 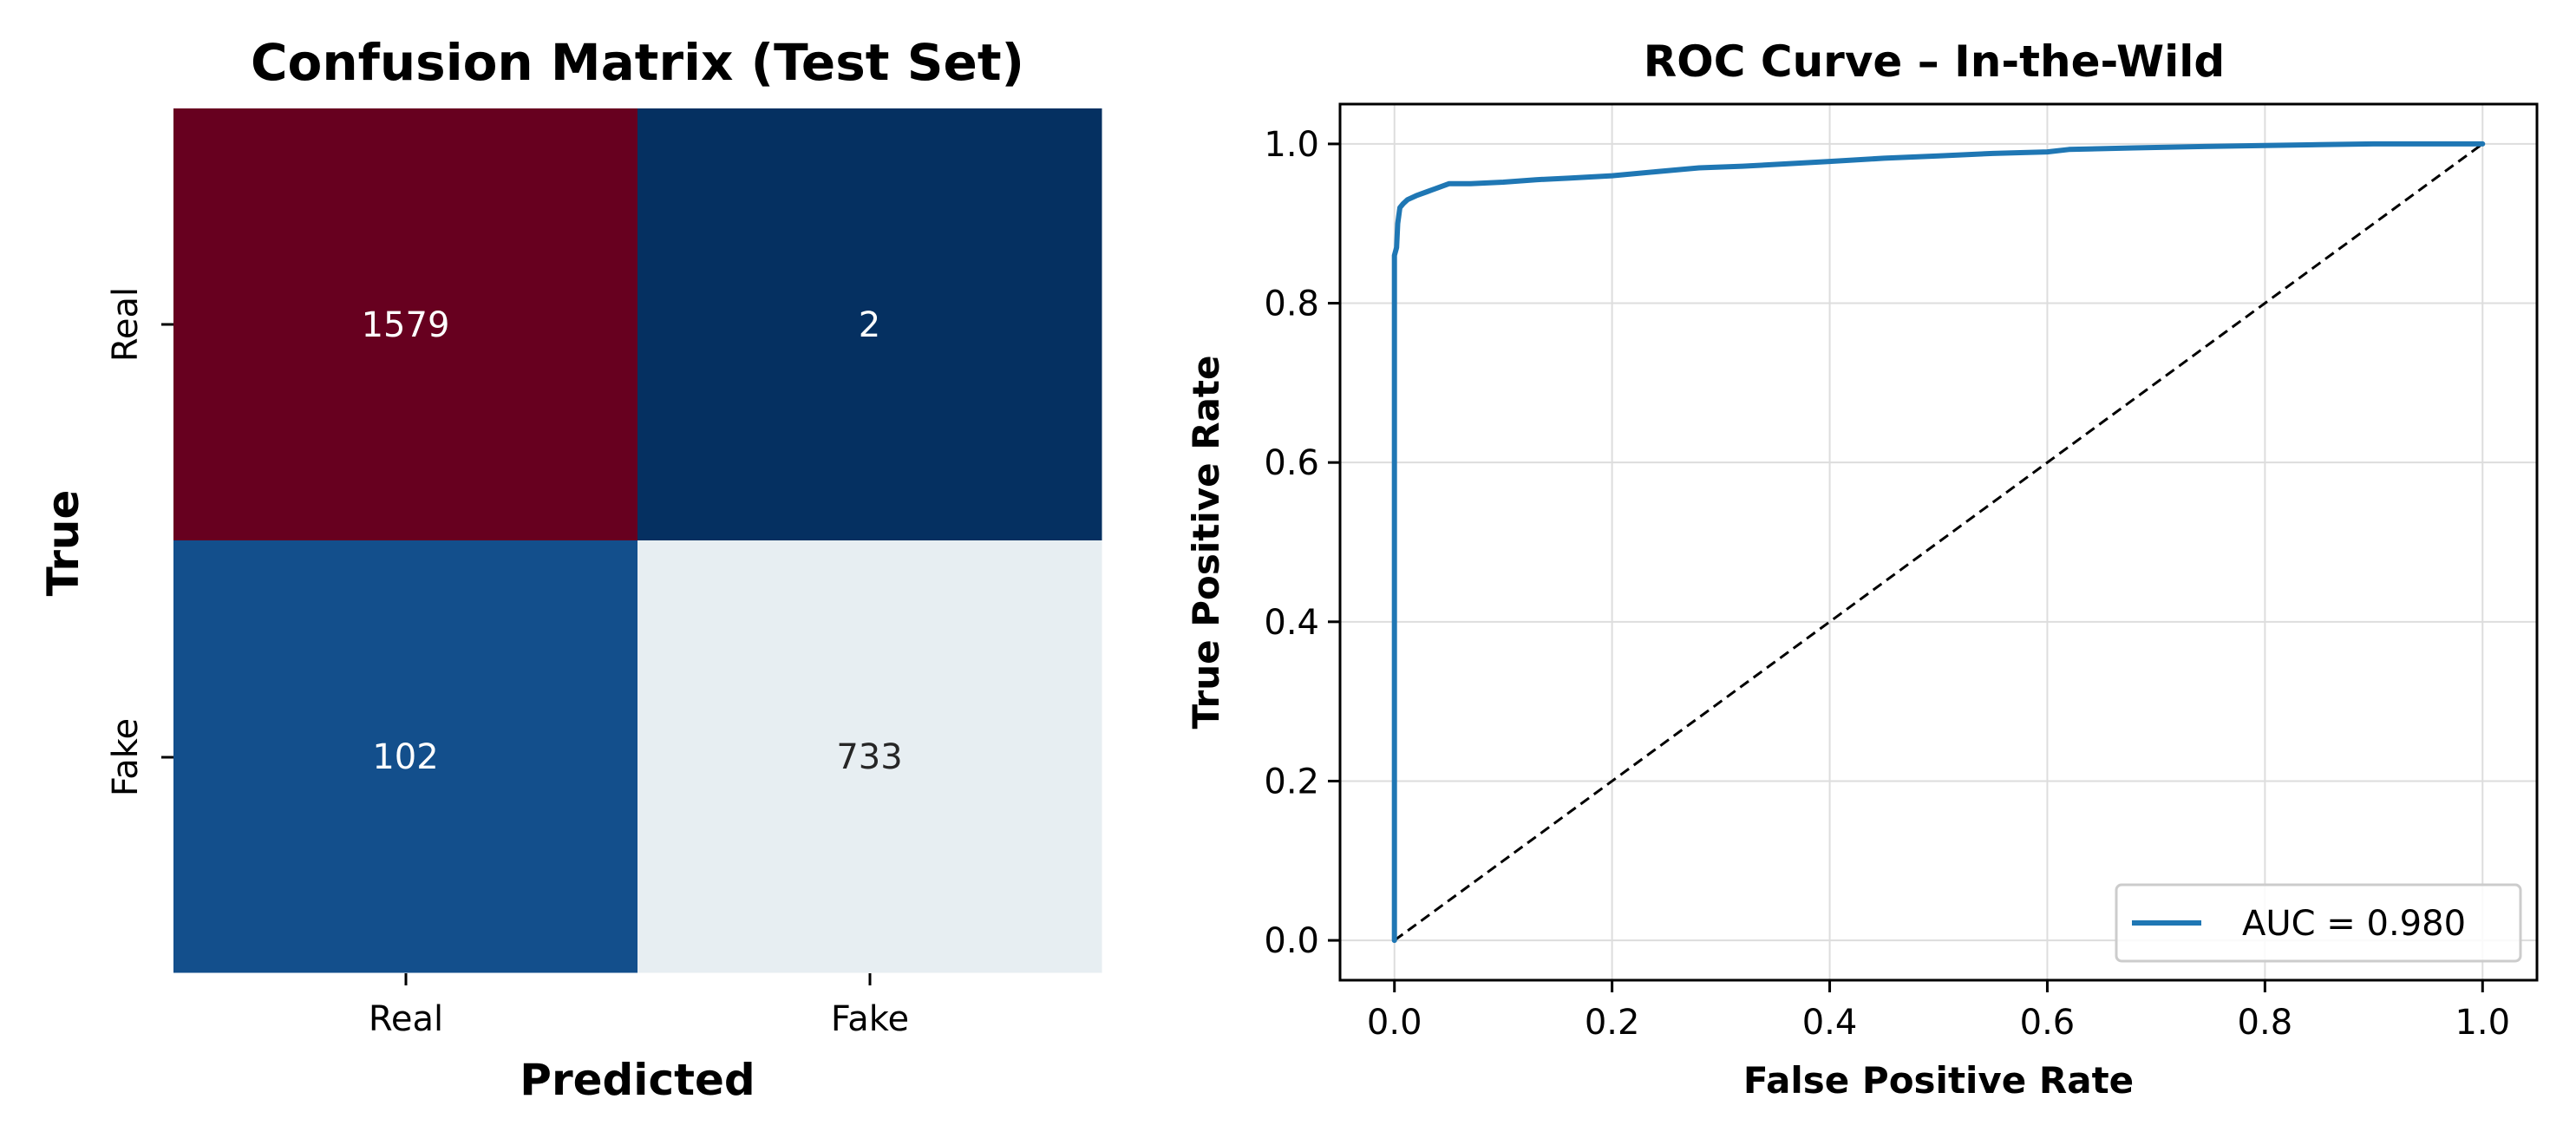 What do you see at coordinates (406, 1019) in the screenshot?
I see `x-tick-label-real: Real` at bounding box center [406, 1019].